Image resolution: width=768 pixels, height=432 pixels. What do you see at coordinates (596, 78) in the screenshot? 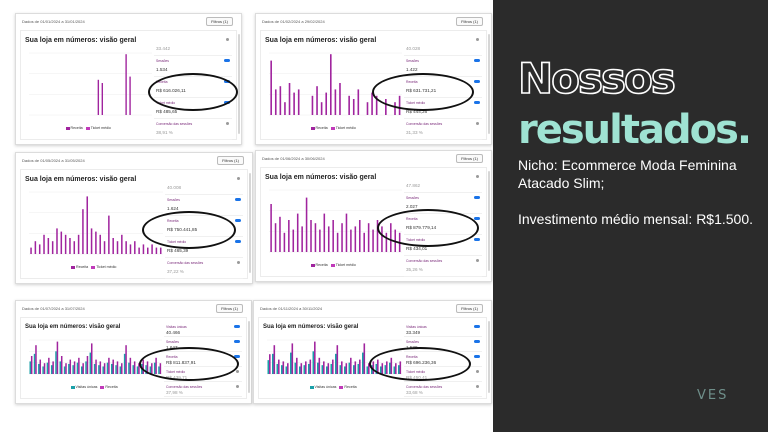
I see `headline-line1: Nossos` at bounding box center [596, 78].